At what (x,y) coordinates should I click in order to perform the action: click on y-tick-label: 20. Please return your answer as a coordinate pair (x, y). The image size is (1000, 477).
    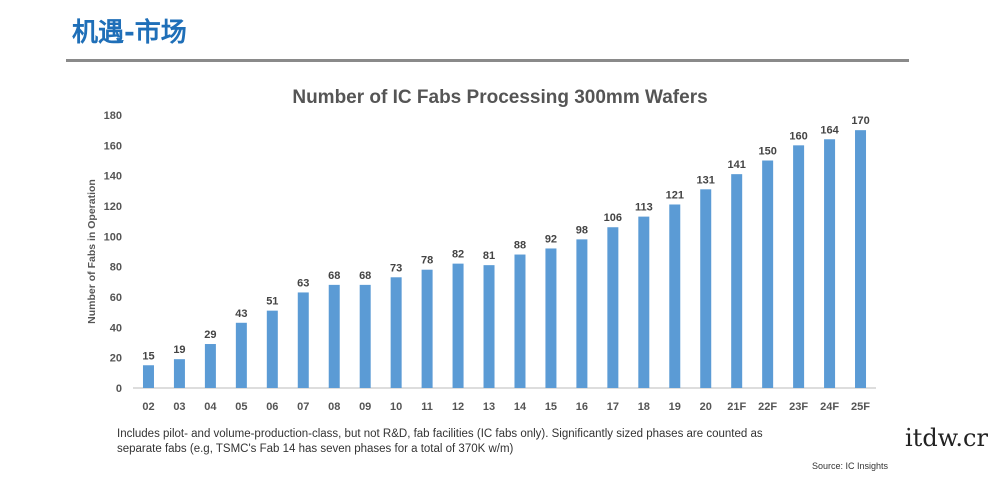
    Looking at the image, I should click on (116, 359).